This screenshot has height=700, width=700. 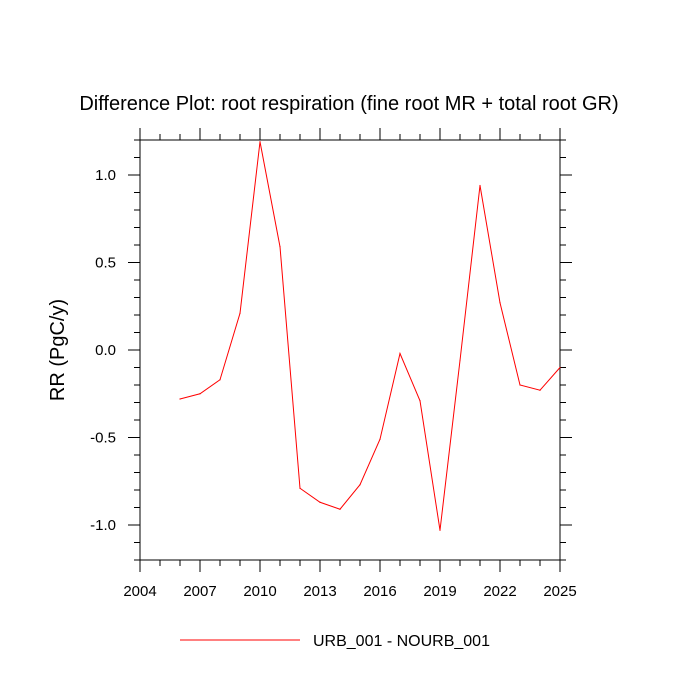 I want to click on y-axis-tick-labels: 1.0 0.5 0.0 -0.5 -1.0, so click(x=103, y=350).